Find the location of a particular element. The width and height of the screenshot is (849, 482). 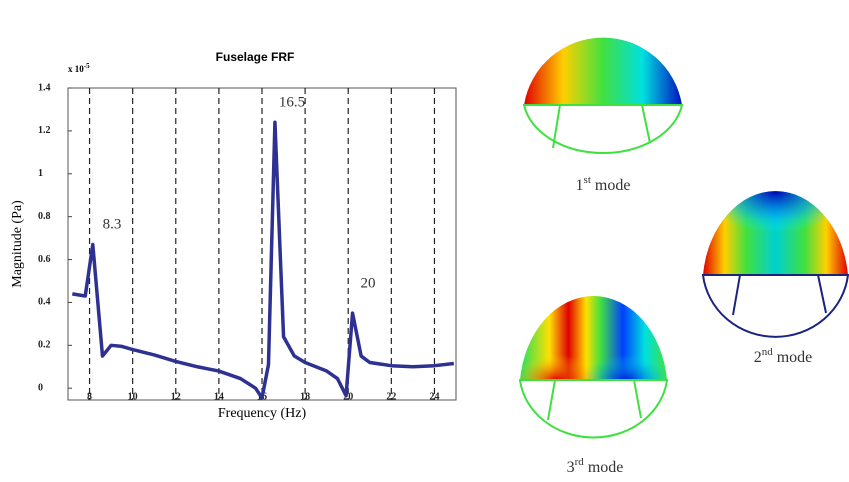

y-tick-label: 0.4 is located at coordinates (44, 302).